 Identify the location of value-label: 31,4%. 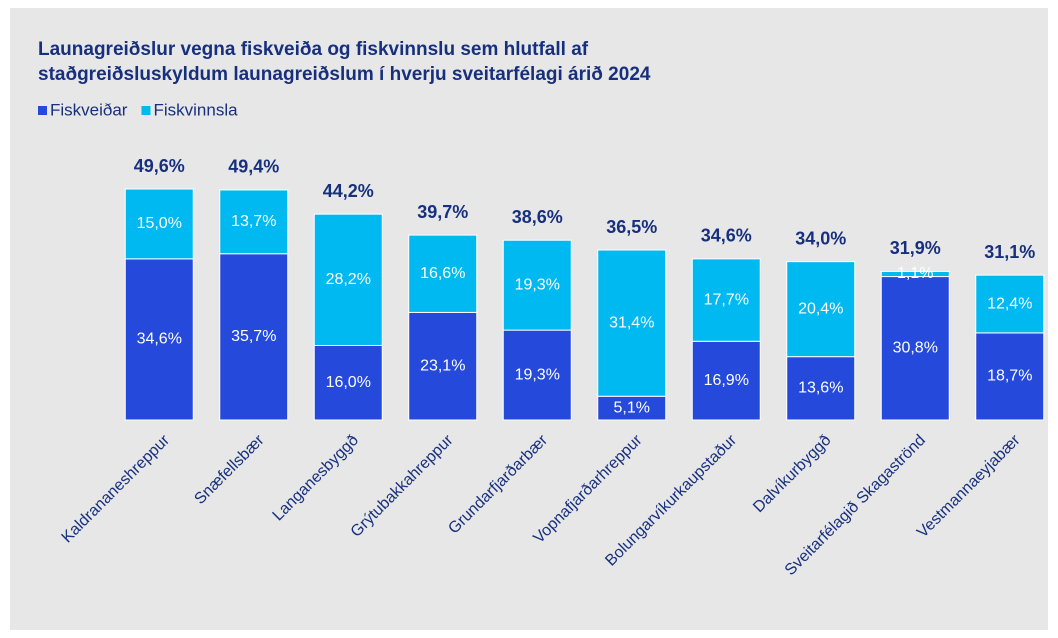
(631, 322).